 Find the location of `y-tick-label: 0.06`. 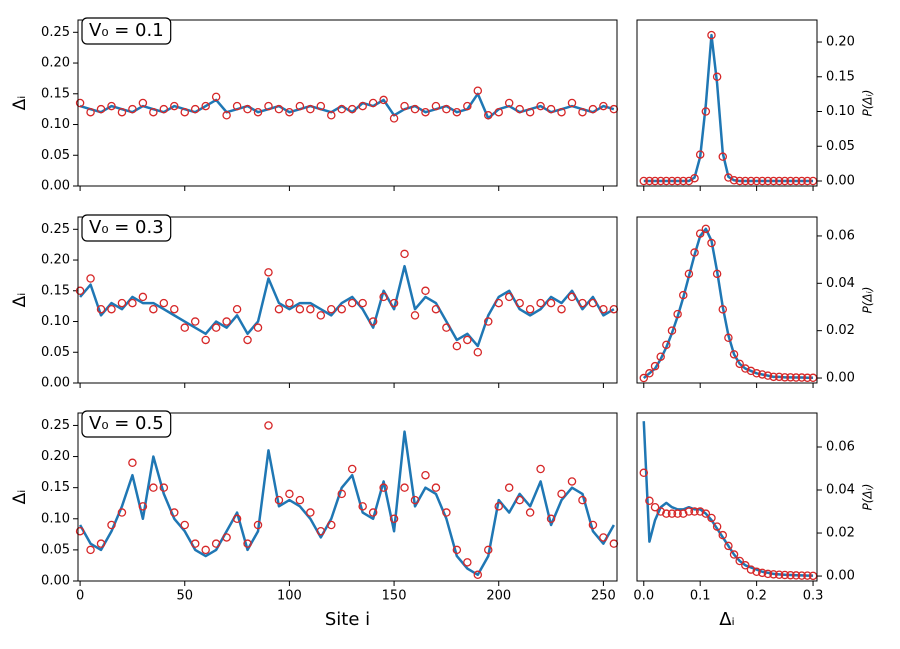

y-tick-label: 0.06 is located at coordinates (840, 235).